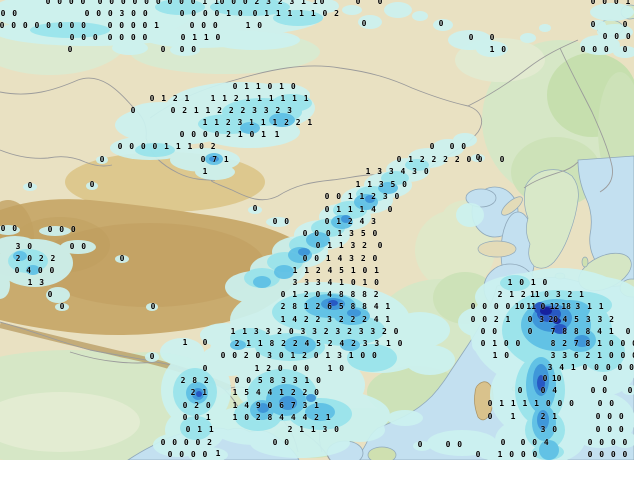  What do you see at coordinates (585, 262) in the screenshot?
I see `tsushima-island` at bounding box center [585, 262].